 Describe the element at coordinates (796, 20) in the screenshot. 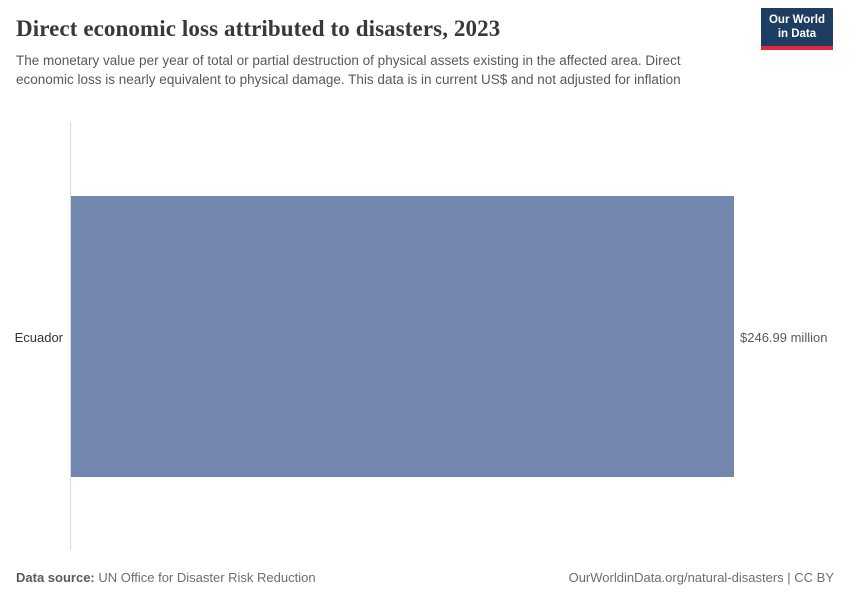

I see `owid-logo-line1: Our World` at that location.